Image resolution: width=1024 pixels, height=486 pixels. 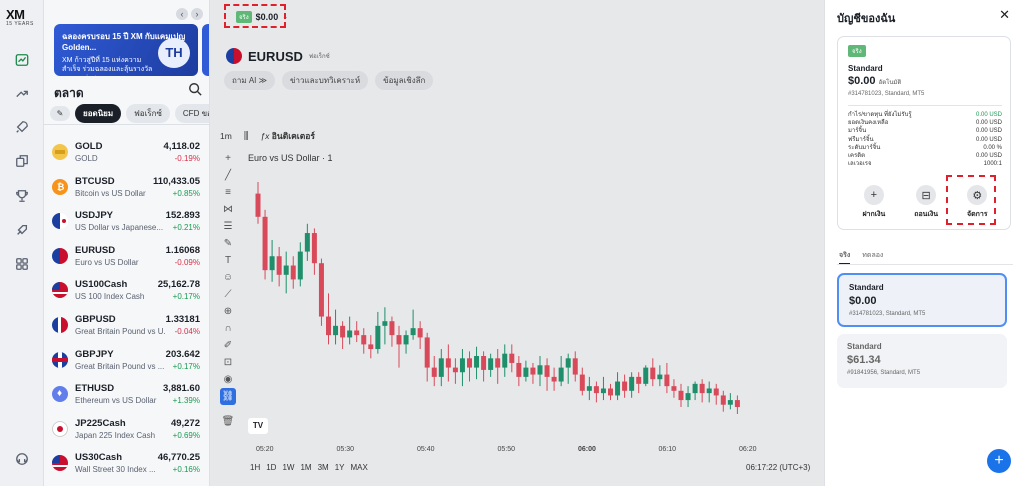 I want to click on market-change: -0.09%, so click(x=187, y=262).